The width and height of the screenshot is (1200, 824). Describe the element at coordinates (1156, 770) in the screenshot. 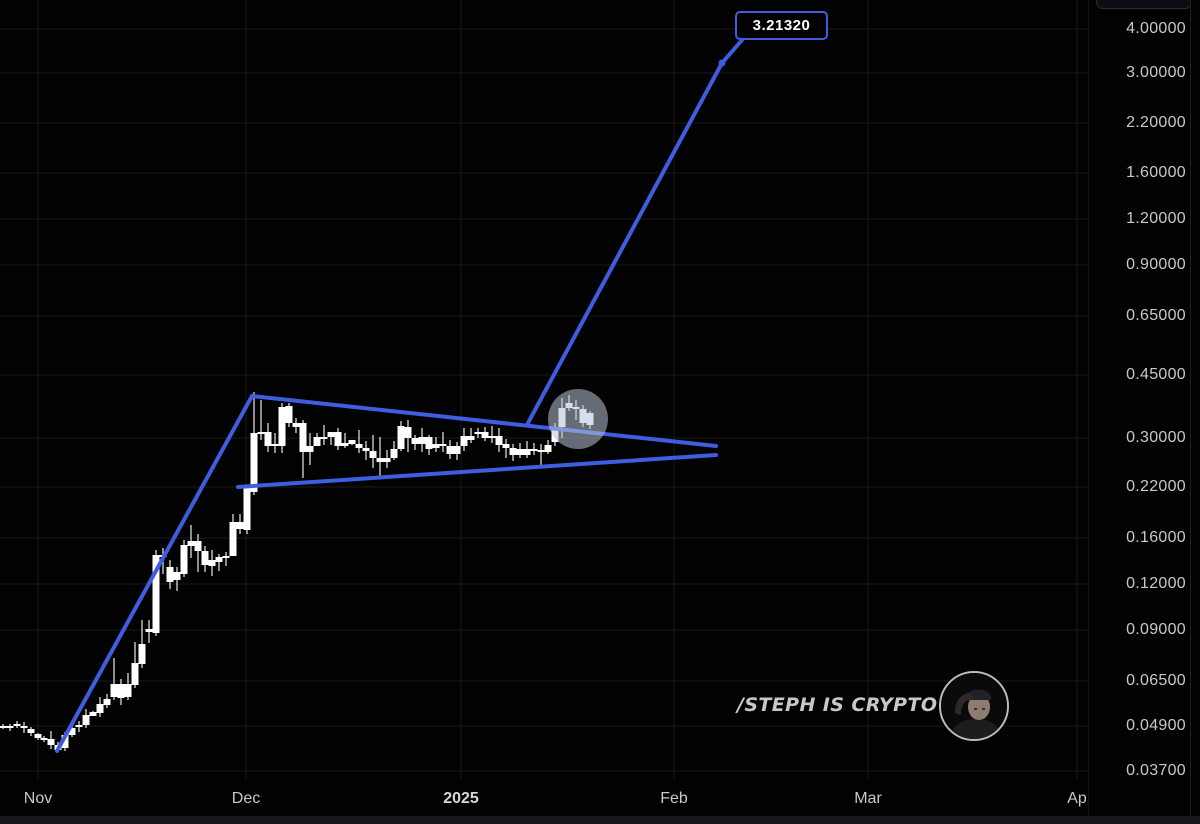

I see `y-axis-tick-label: 0.03700` at that location.